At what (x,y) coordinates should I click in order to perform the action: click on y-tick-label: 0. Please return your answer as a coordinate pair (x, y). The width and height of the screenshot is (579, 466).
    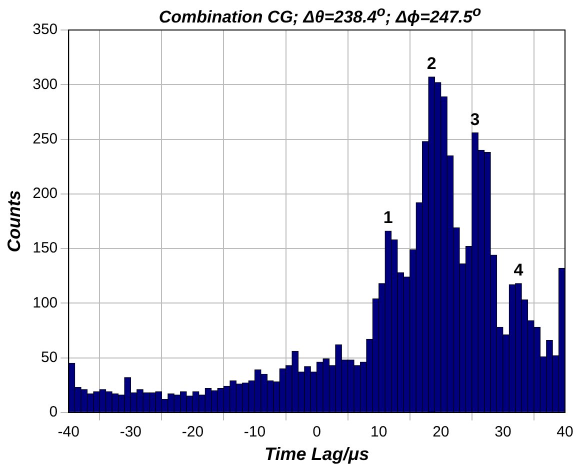
    Looking at the image, I should click on (53, 412).